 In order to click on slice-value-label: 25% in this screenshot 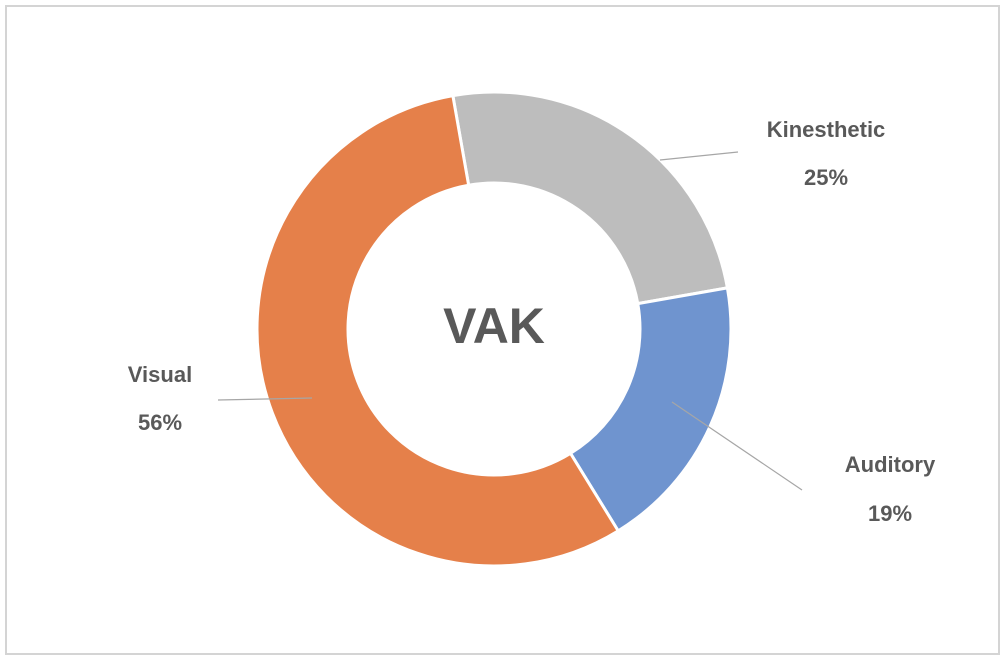, I will do `click(826, 177)`.